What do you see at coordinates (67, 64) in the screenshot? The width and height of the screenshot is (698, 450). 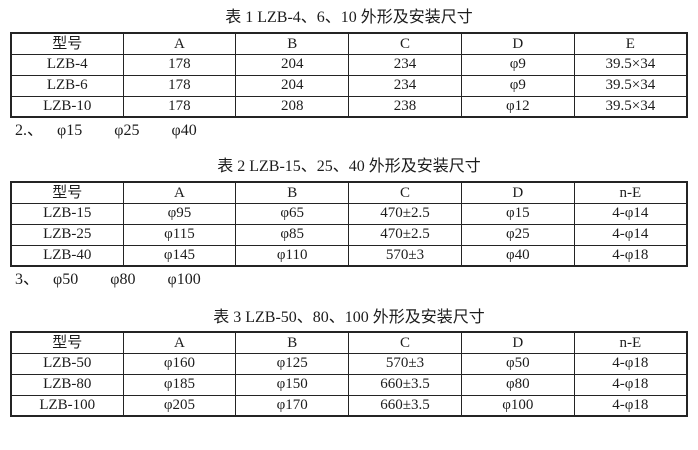 I see `model-cell: LZB-4` at bounding box center [67, 64].